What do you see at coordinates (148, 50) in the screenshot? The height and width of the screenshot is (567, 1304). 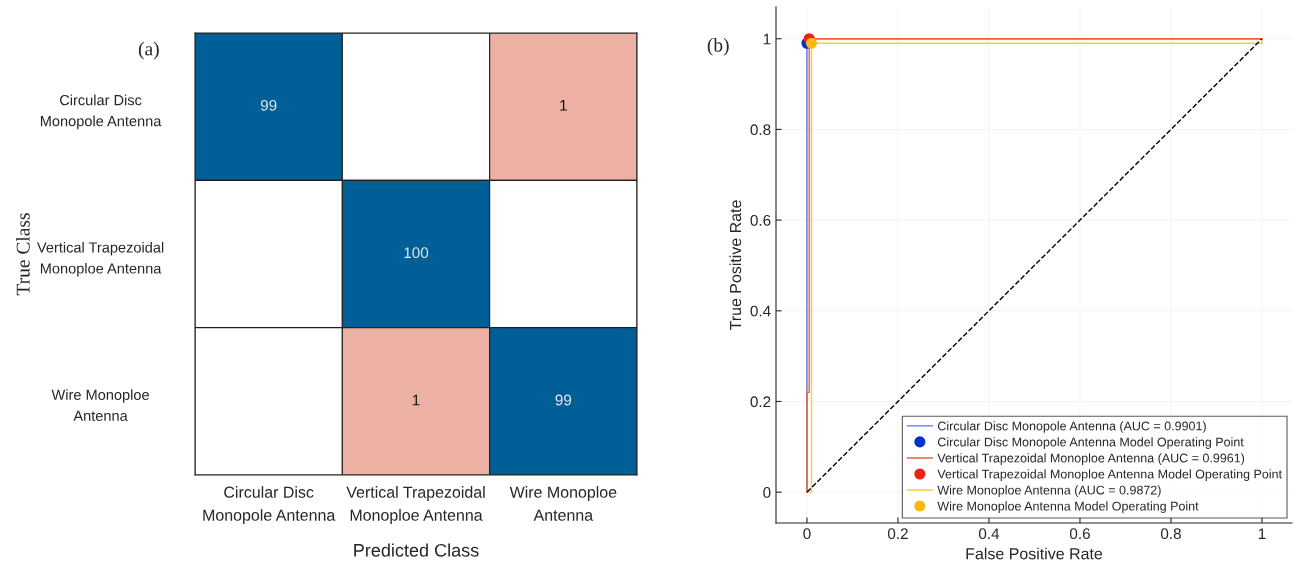 I see `text: (a)` at bounding box center [148, 50].